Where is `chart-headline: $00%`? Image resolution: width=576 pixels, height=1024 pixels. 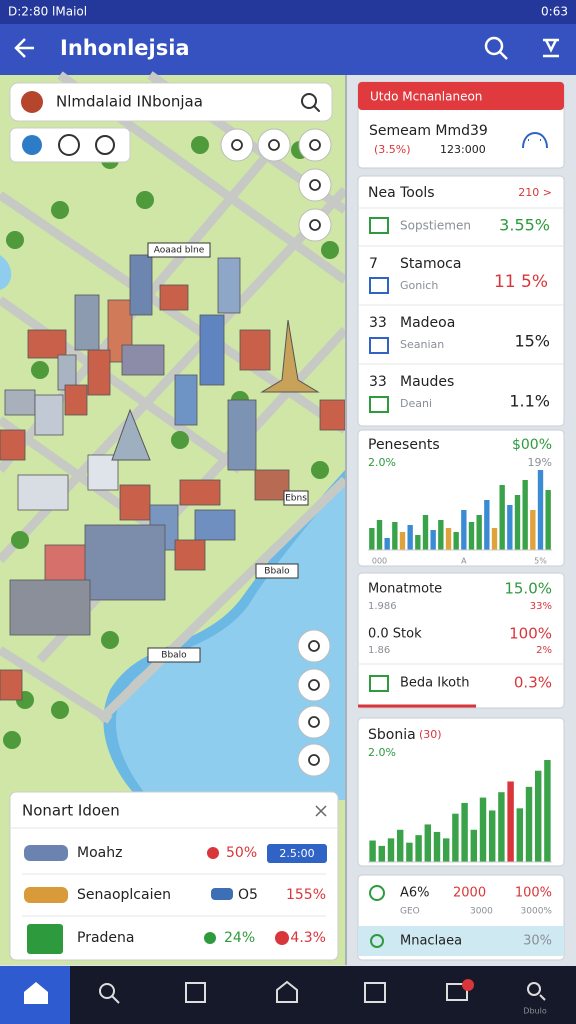 chart-headline: $00% is located at coordinates (532, 445).